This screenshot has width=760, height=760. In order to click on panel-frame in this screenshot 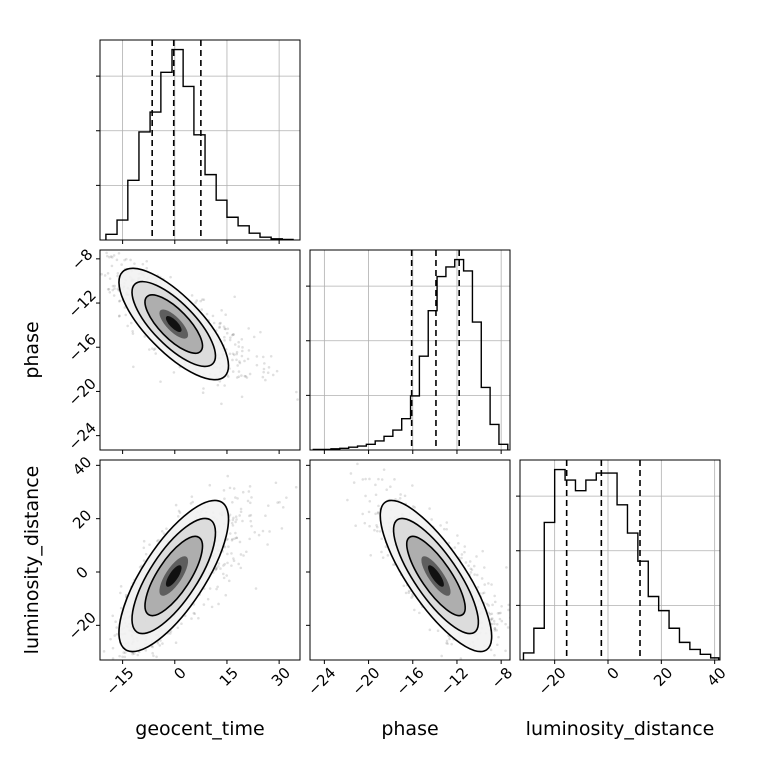, I will do `click(410, 560)`.